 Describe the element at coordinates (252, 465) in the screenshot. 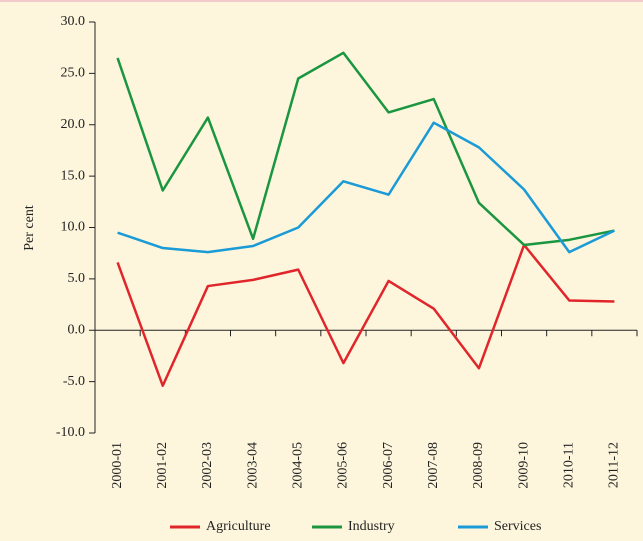

I see `x-tick-label: 2003-04` at that location.